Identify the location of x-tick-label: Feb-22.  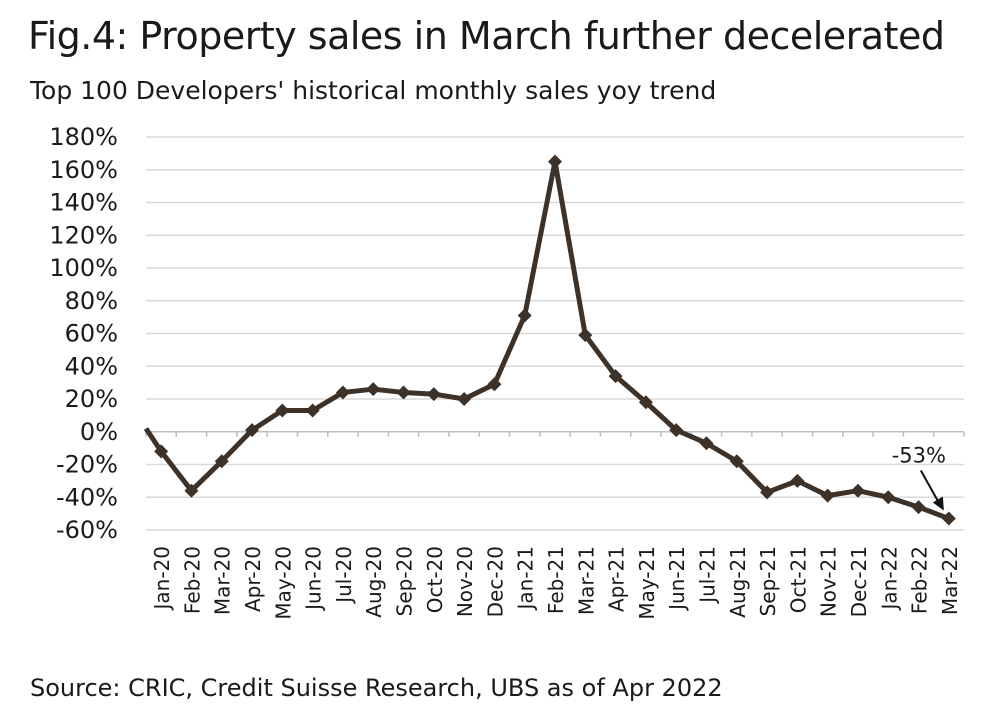
(920, 580).